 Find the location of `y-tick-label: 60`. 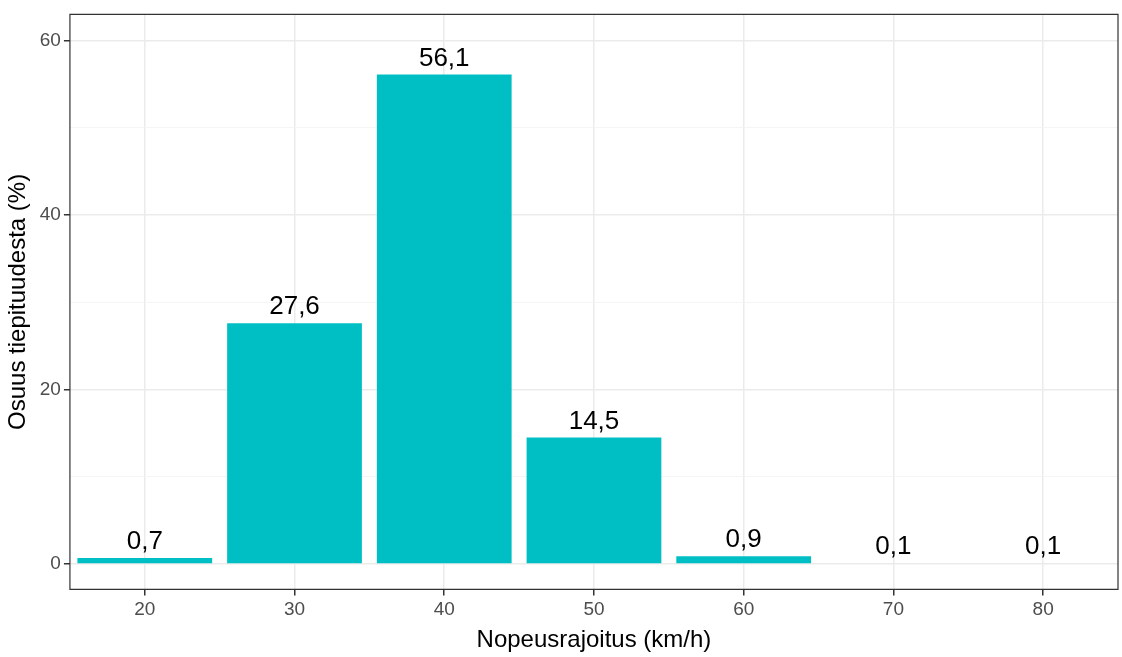

y-tick-label: 60 is located at coordinates (50, 39).